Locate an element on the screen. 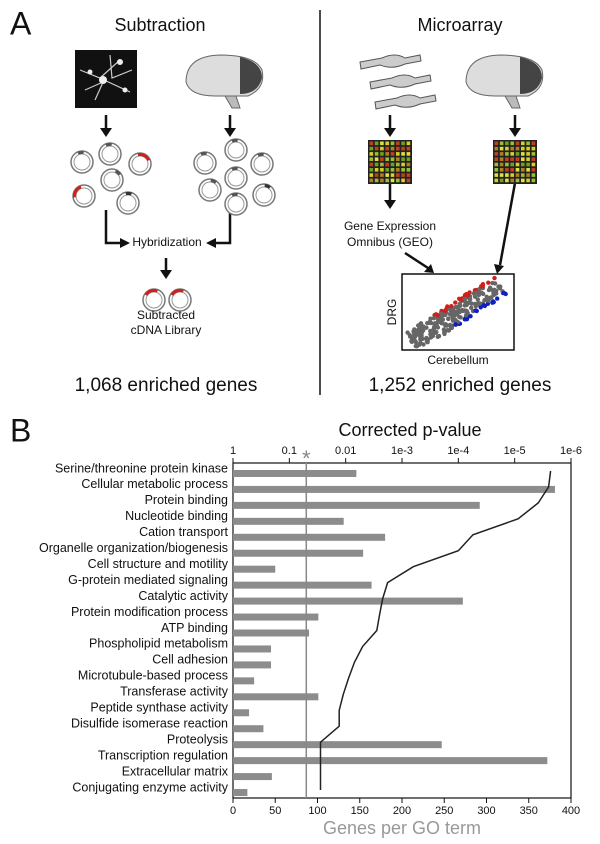 This screenshot has height=844, width=600. x2-tick-label: 1e-6 is located at coordinates (571, 451).